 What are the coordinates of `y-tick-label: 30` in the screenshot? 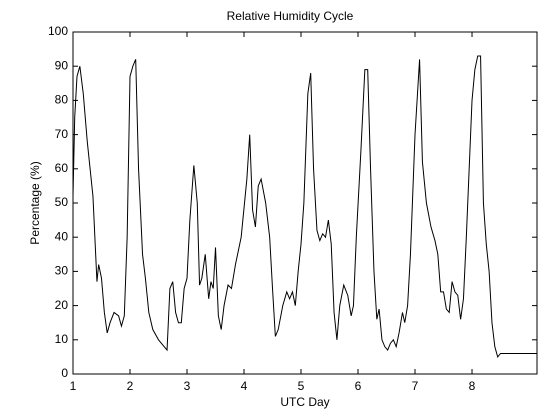 It's located at (62, 271).